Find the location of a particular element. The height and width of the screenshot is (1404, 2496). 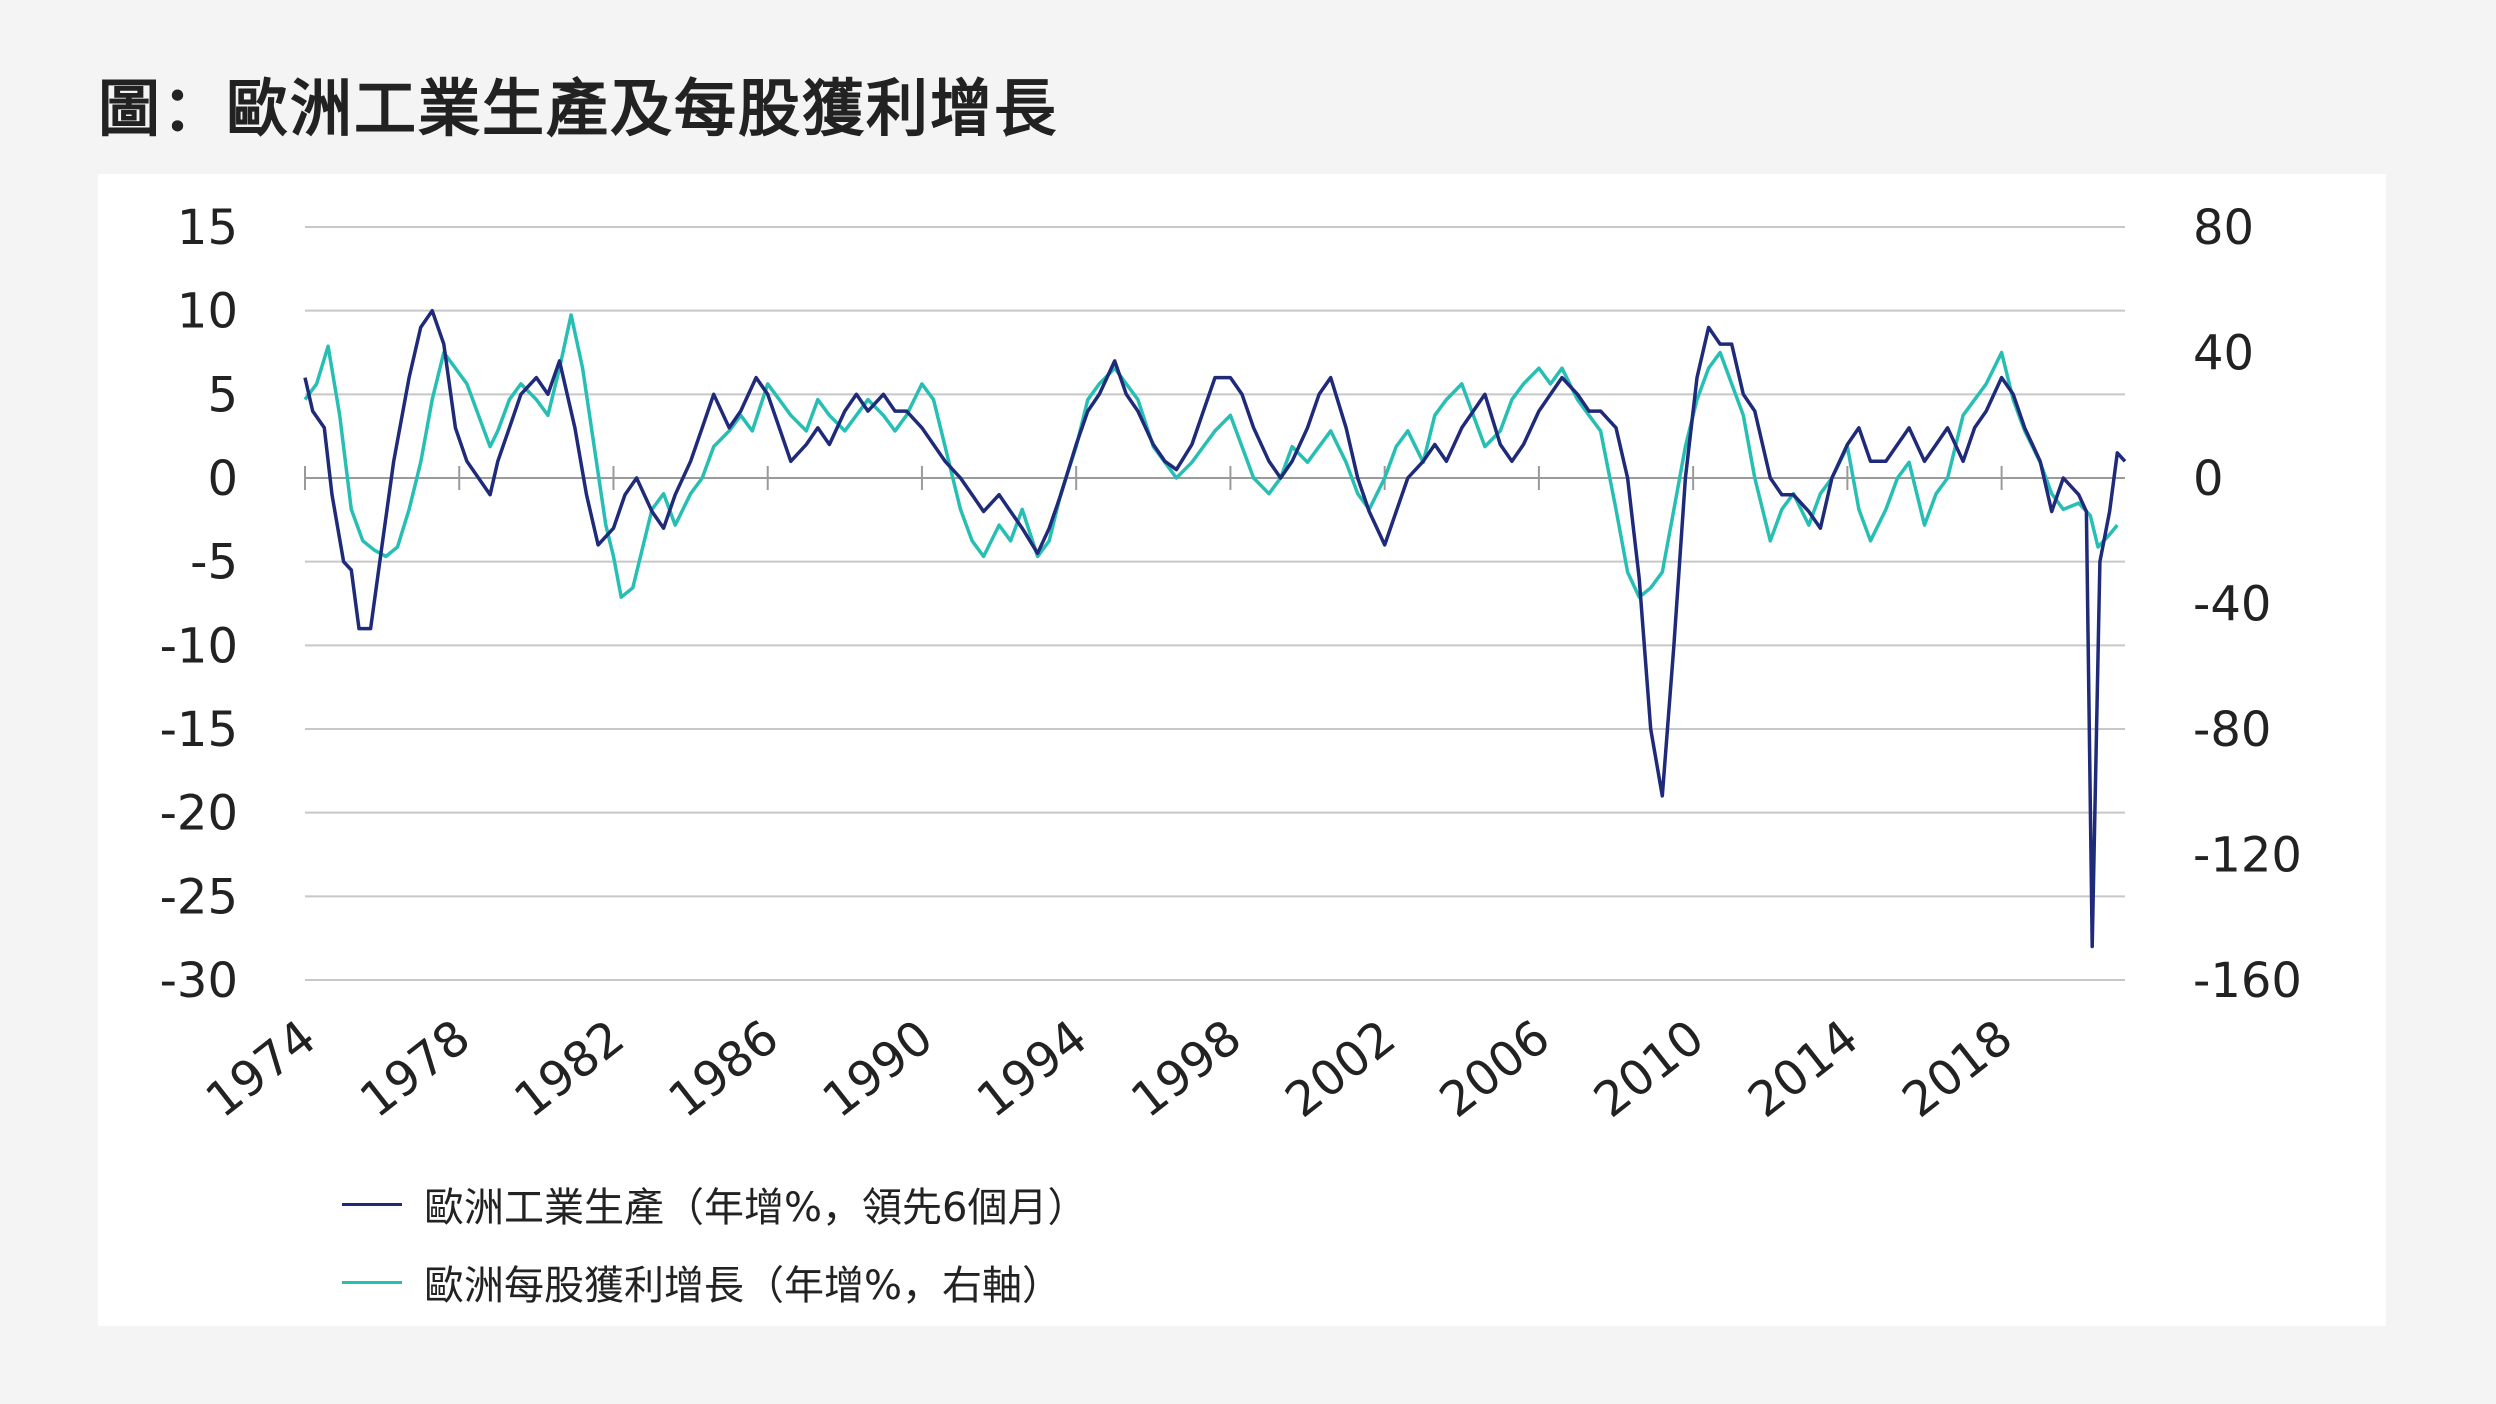

x-tick-label: 1990 is located at coordinates (878, 1068).